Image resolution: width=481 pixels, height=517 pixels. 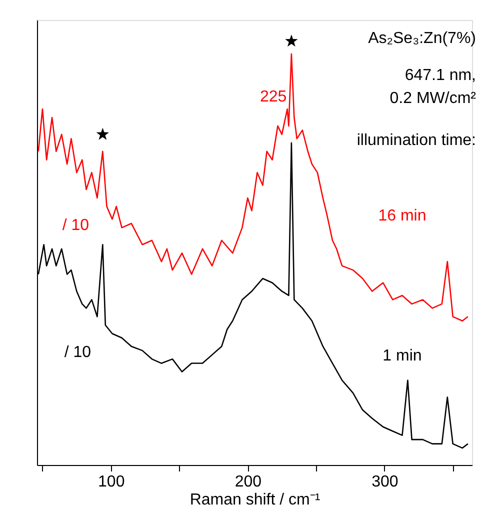 What do you see at coordinates (433, 98) in the screenshot?
I see `annotation: 0.2 MW/cm²` at bounding box center [433, 98].